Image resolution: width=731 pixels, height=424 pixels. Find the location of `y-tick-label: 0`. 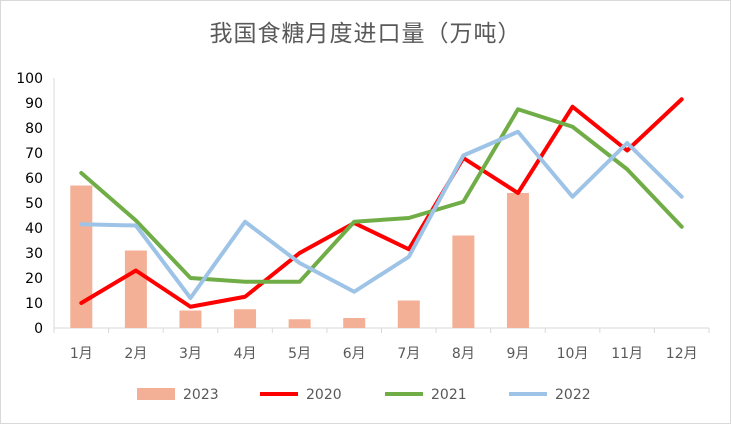

y-tick-label: 0 is located at coordinates (38, 329).